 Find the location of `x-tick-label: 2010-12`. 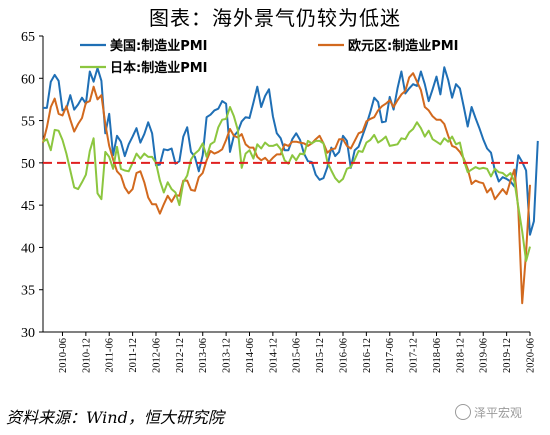

x-tick-label: 2010-12 is located at coordinates (86, 355).